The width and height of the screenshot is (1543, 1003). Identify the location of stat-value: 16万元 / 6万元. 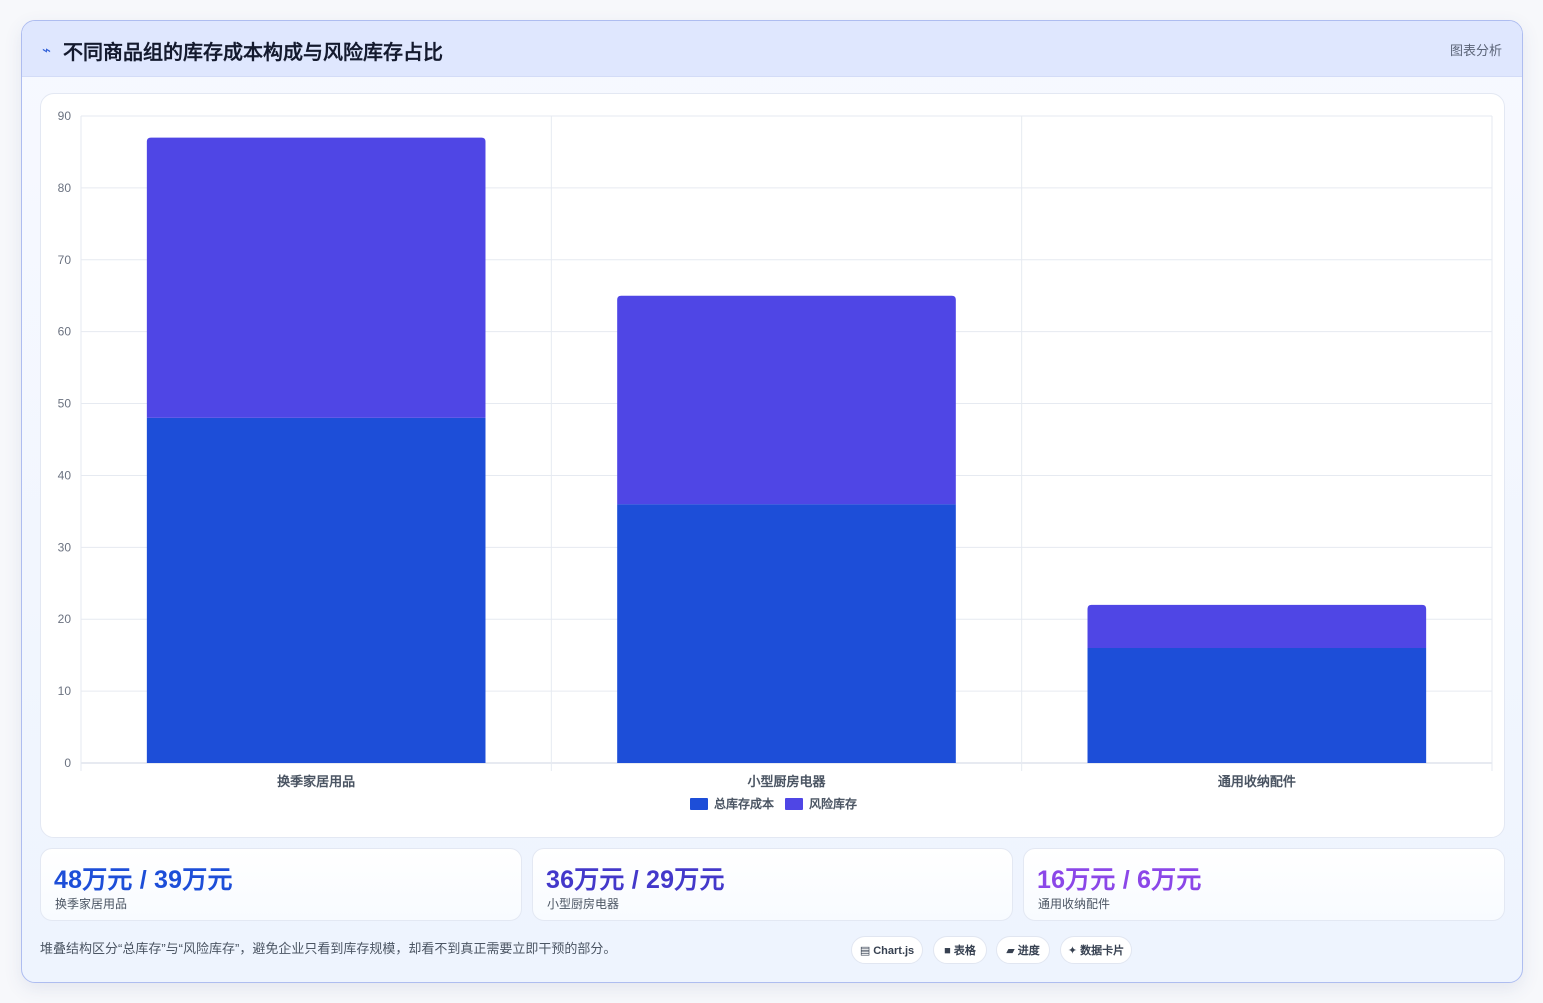
(1119, 880).